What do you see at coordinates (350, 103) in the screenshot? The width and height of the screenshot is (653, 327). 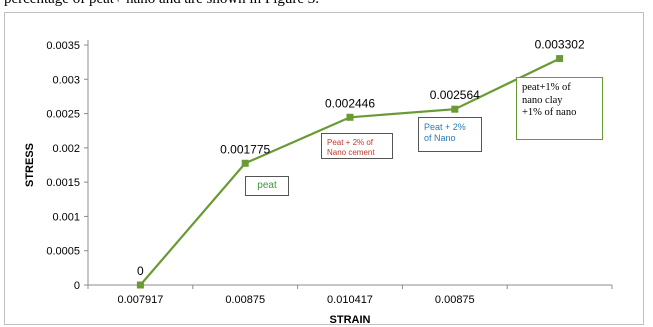 I see `data-label: 0.002446` at bounding box center [350, 103].